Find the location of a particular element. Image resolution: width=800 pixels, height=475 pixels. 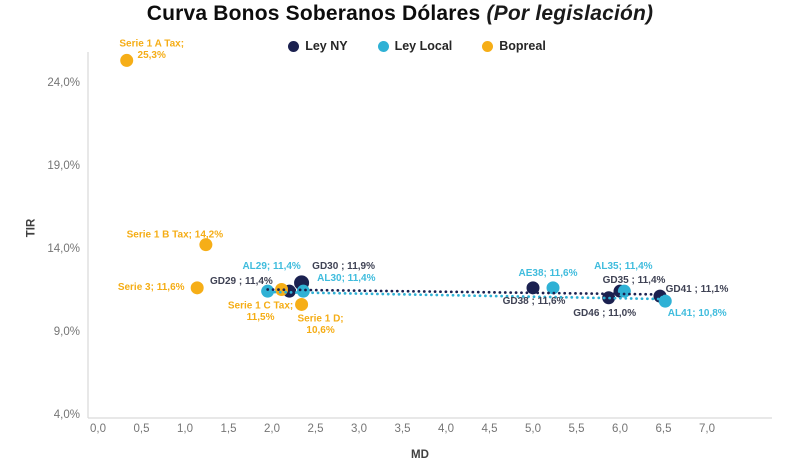

chart-title-main: Curva Bonos Soberanos Dólares is located at coordinates (313, 13).